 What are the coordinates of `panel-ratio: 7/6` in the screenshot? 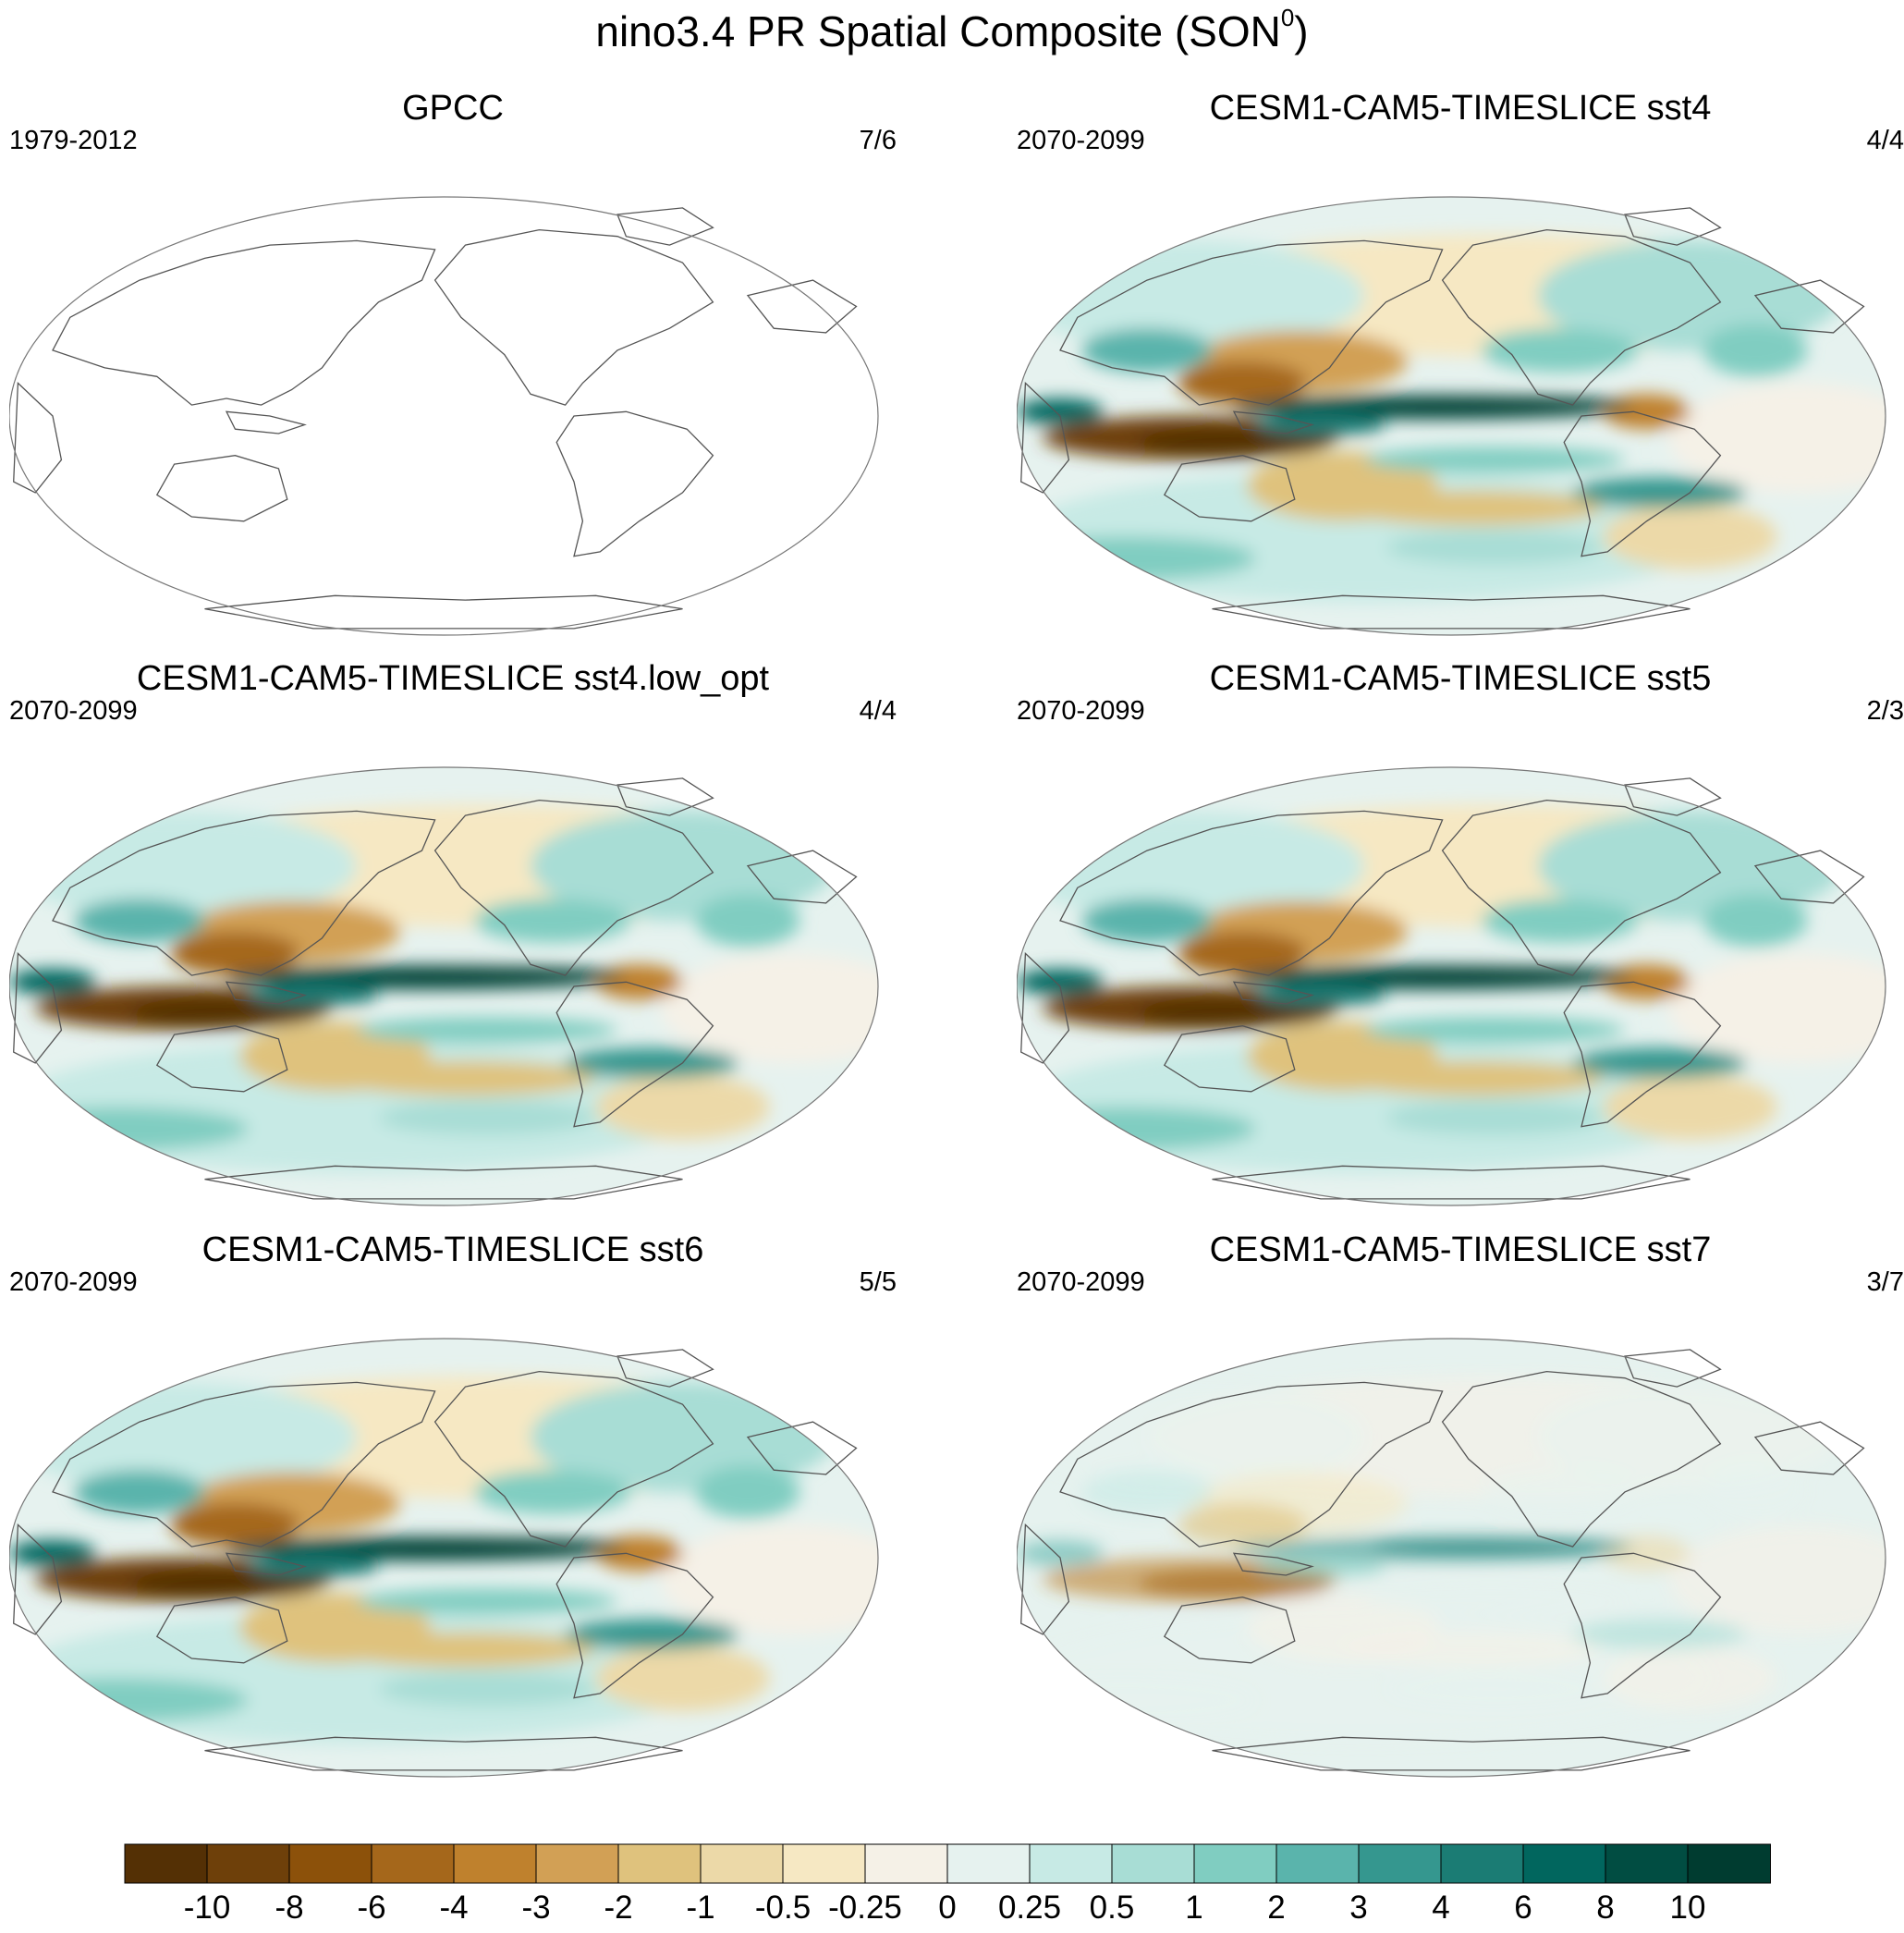 It's located at (878, 140).